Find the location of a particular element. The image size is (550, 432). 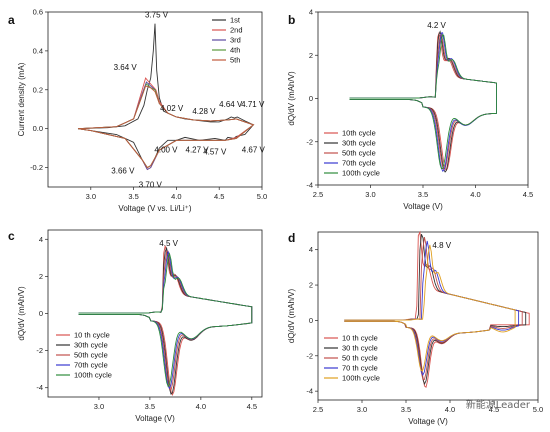

watermark-text: 新能源Leader is located at coordinates (498, 404).